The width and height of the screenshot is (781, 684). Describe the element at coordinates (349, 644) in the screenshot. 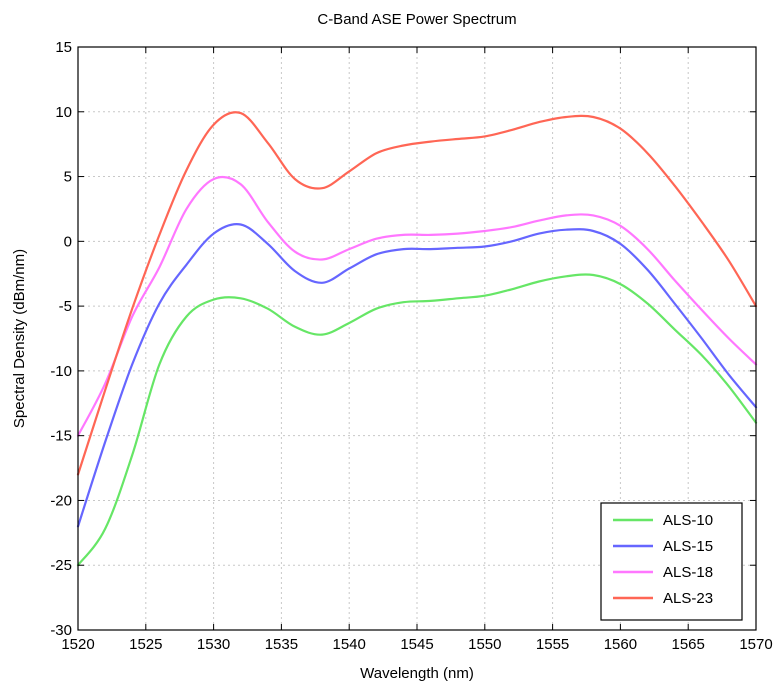

I see `x-tick-label: 1540` at that location.